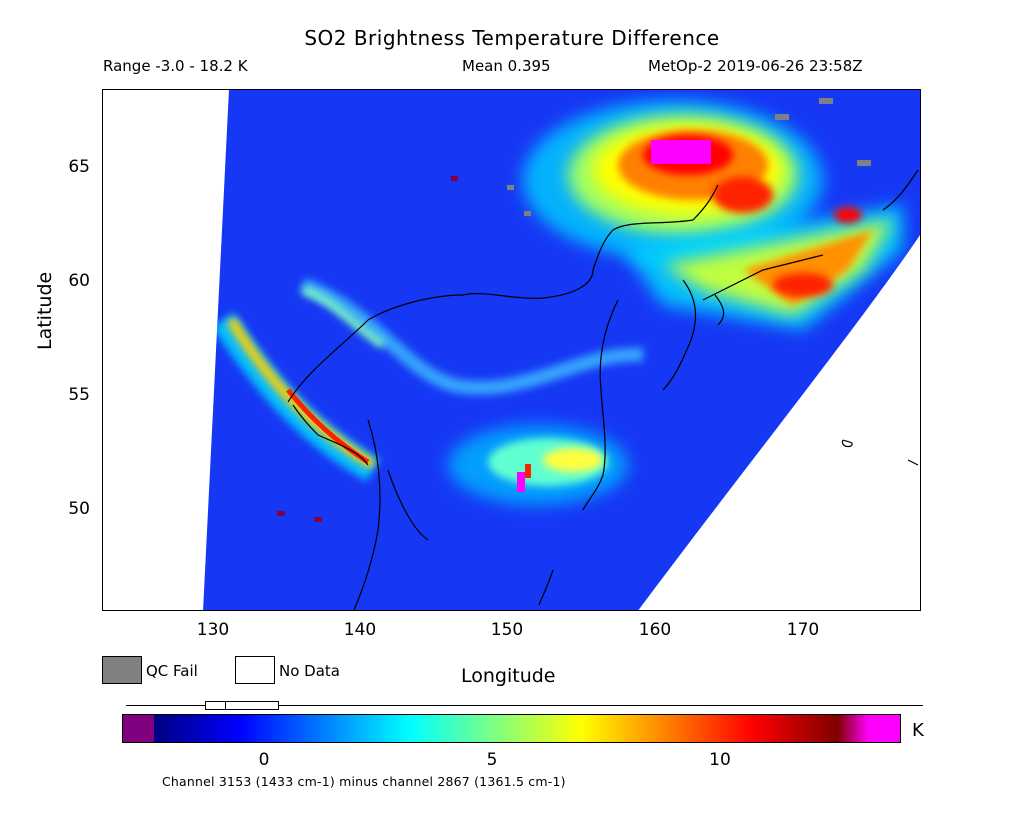  What do you see at coordinates (213, 630) in the screenshot?
I see `x-tick-label: 130` at bounding box center [213, 630].